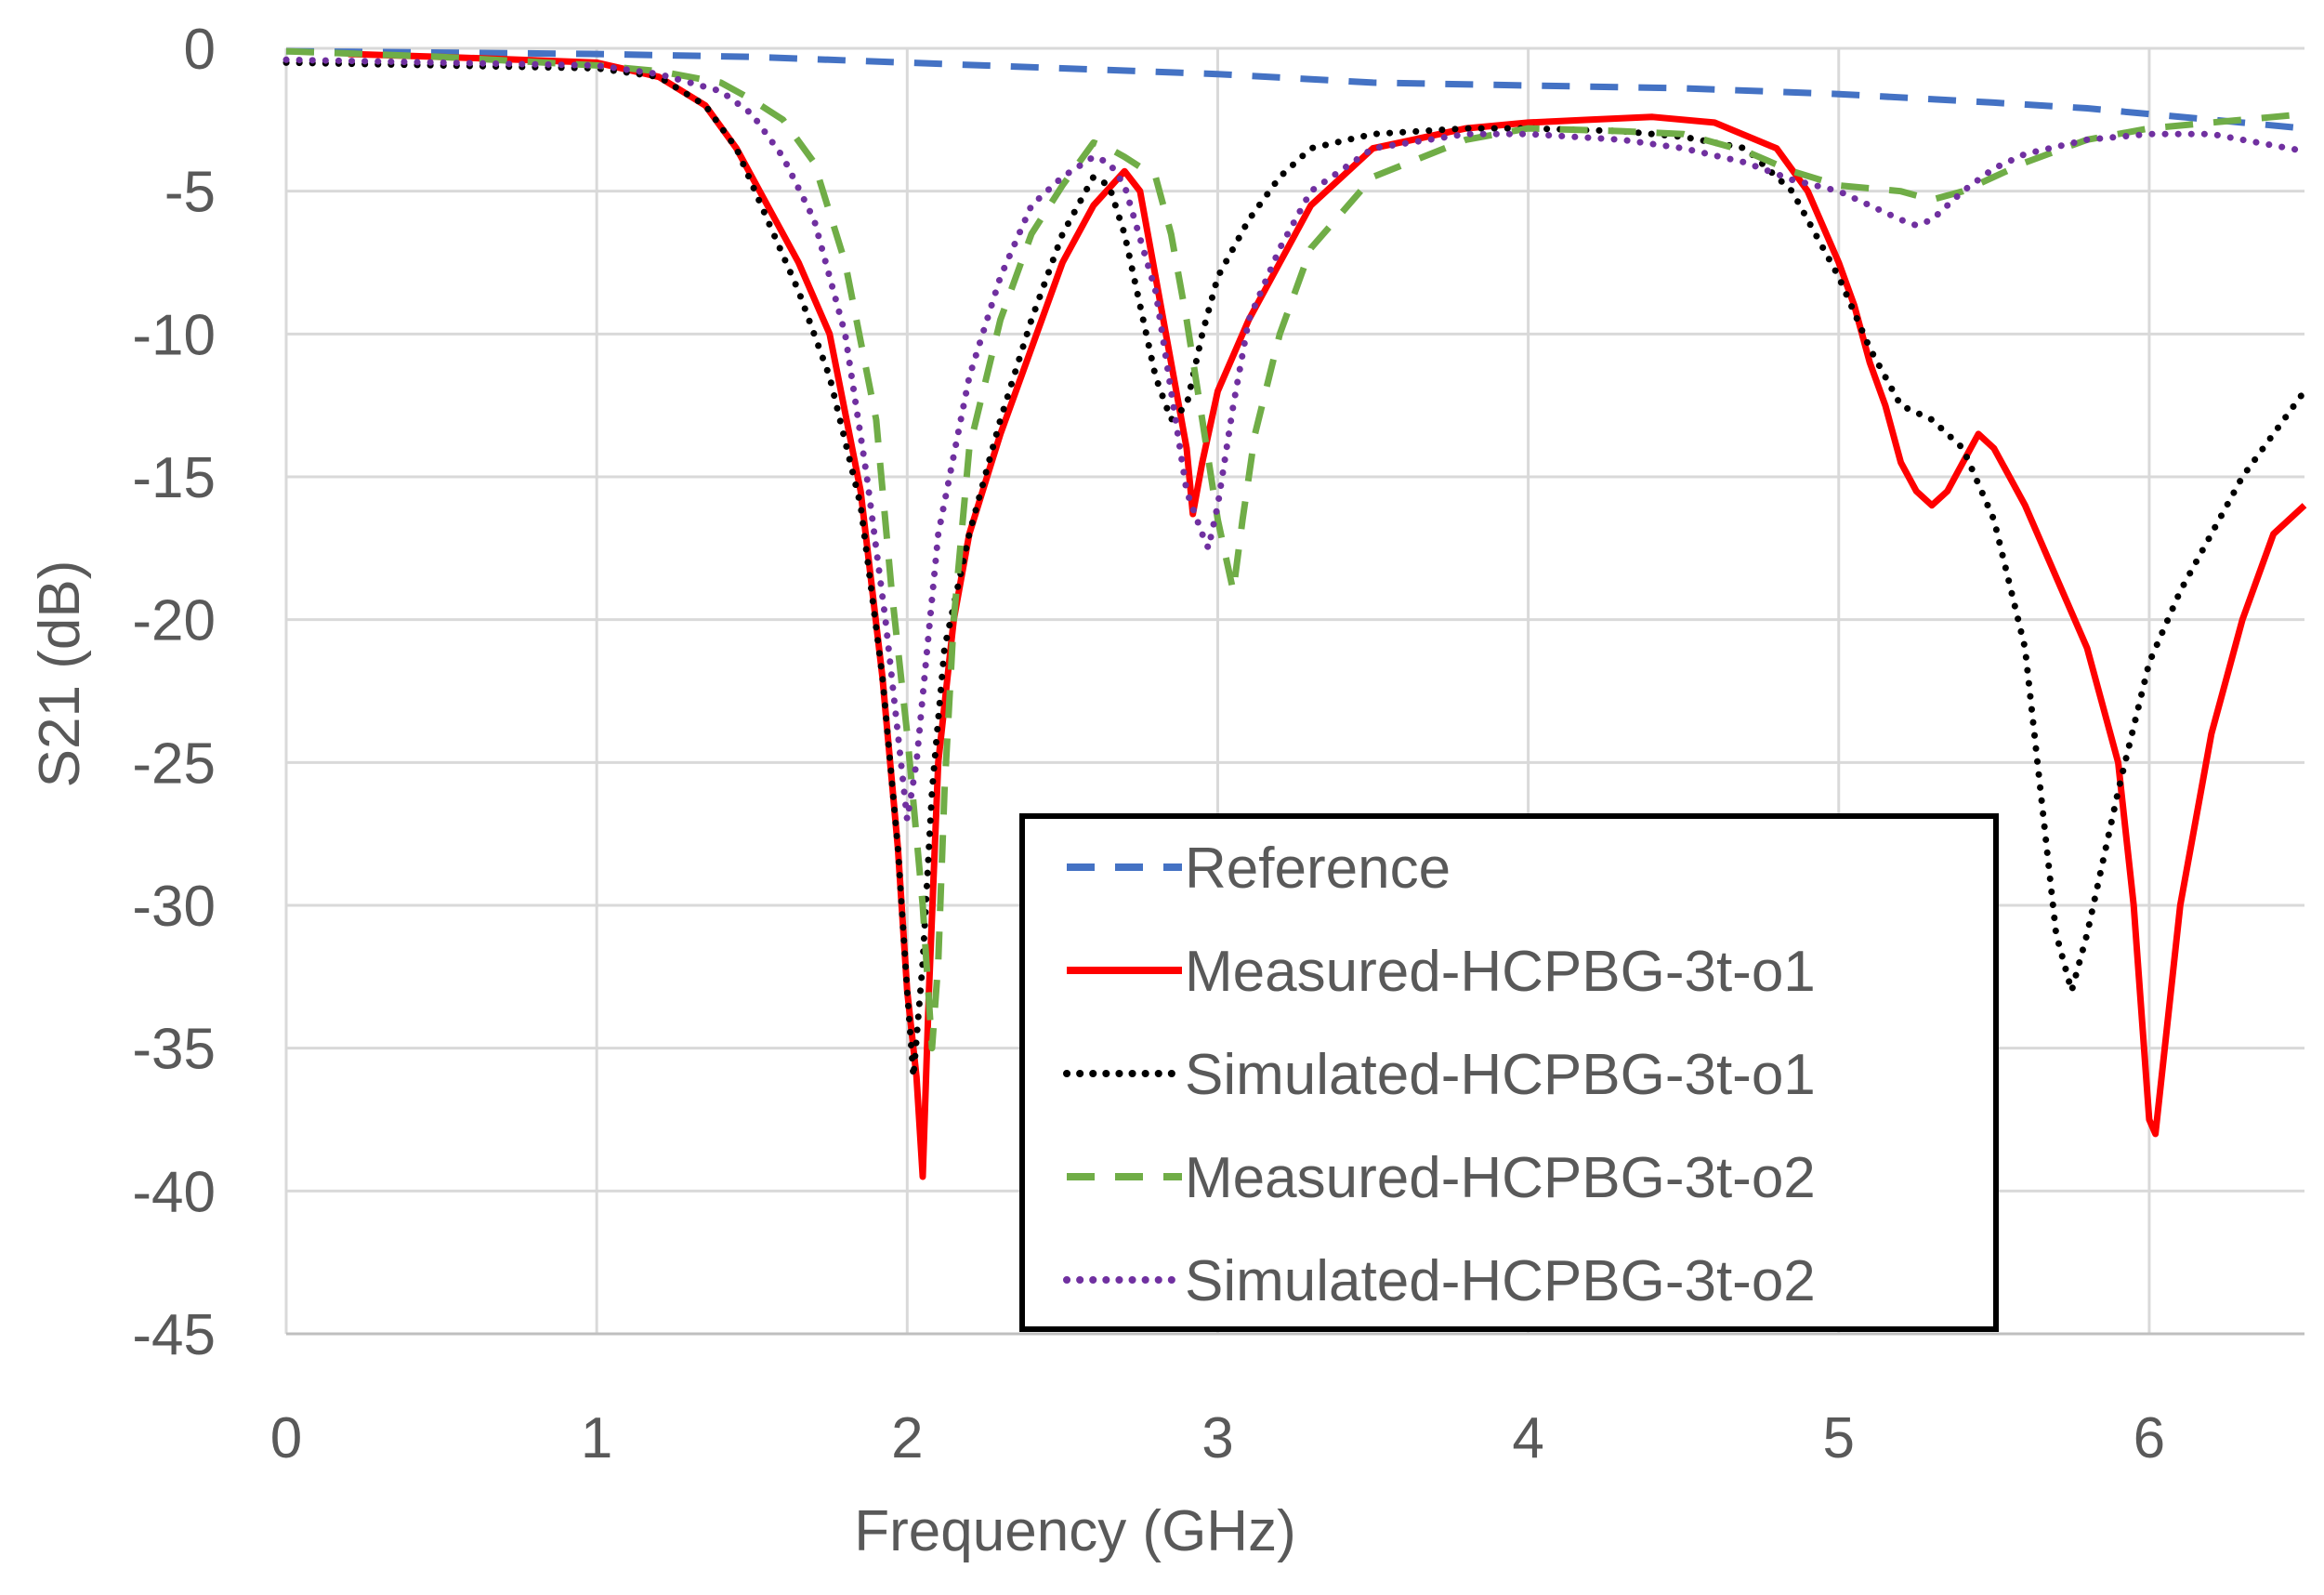 Image resolution: width=2324 pixels, height=1595 pixels. Describe the element at coordinates (1501, 1281) in the screenshot. I see `legend-label: Simulated-HCPBG-3t-o2` at that location.